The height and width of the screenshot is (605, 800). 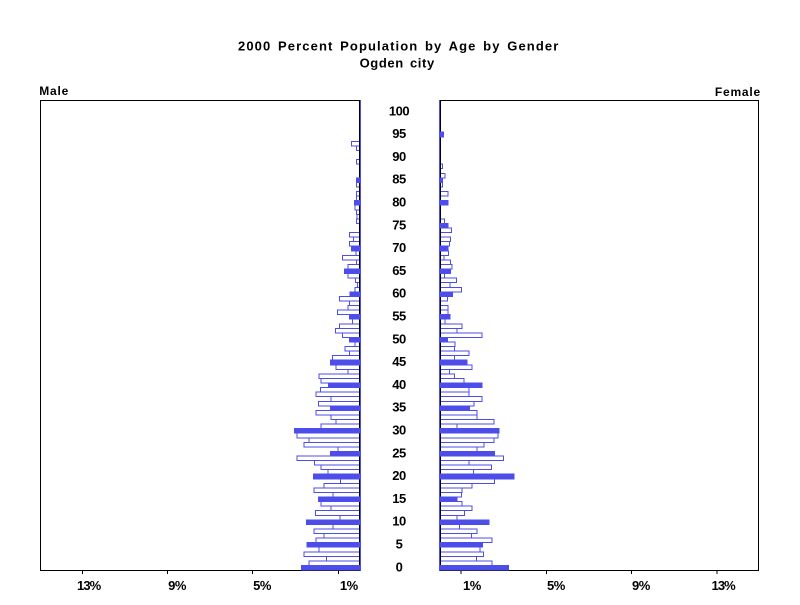 What do you see at coordinates (399, 544) in the screenshot?
I see `svg-text: 5` at bounding box center [399, 544].